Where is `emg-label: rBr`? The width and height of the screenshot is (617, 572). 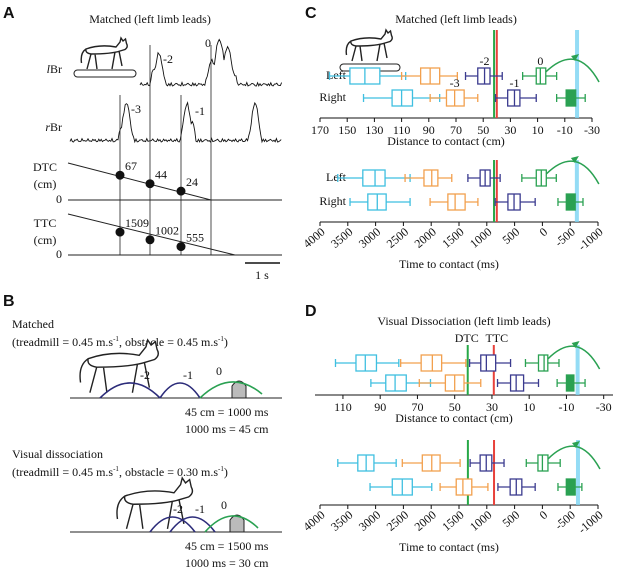
emg-label: rBr is located at coordinates (53, 127).